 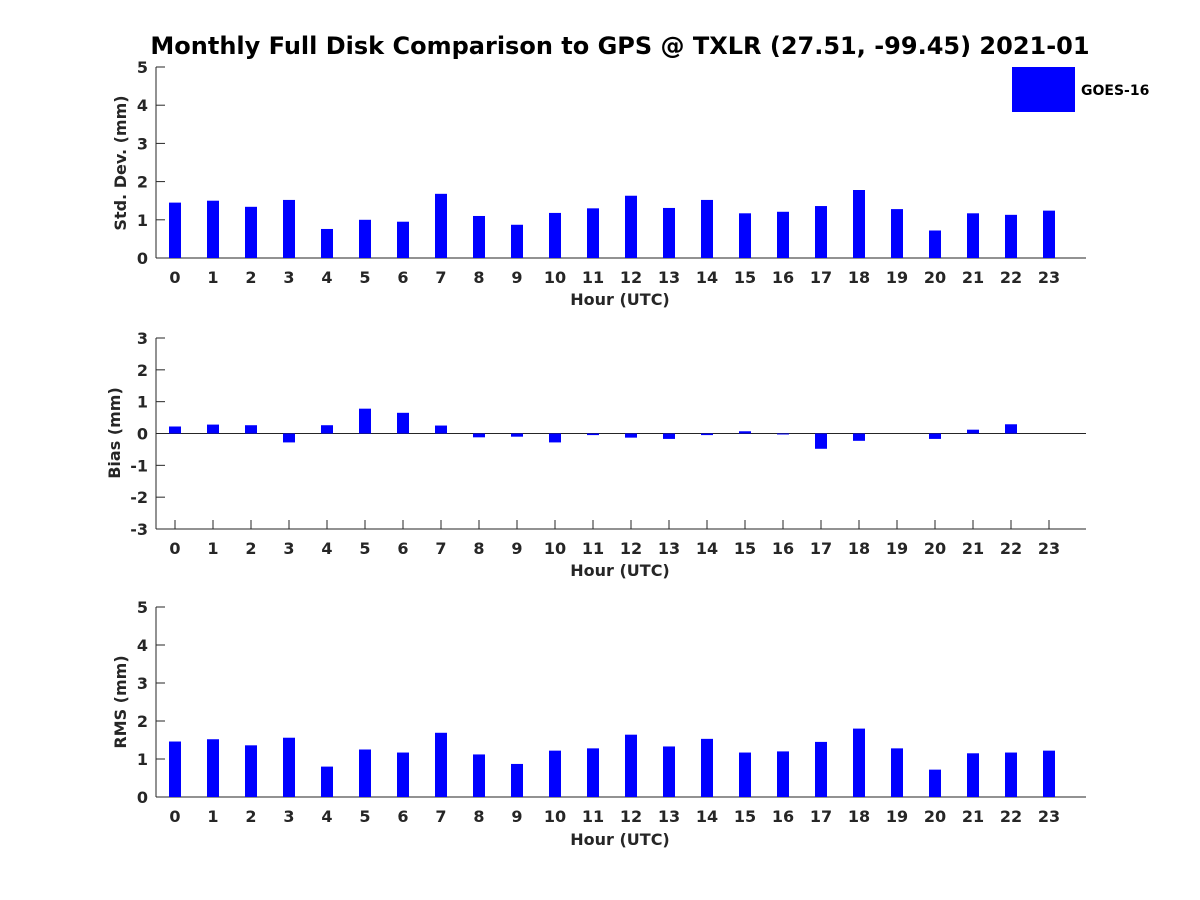 I want to click on bias-y-tick-label: 0, so click(x=142, y=434).